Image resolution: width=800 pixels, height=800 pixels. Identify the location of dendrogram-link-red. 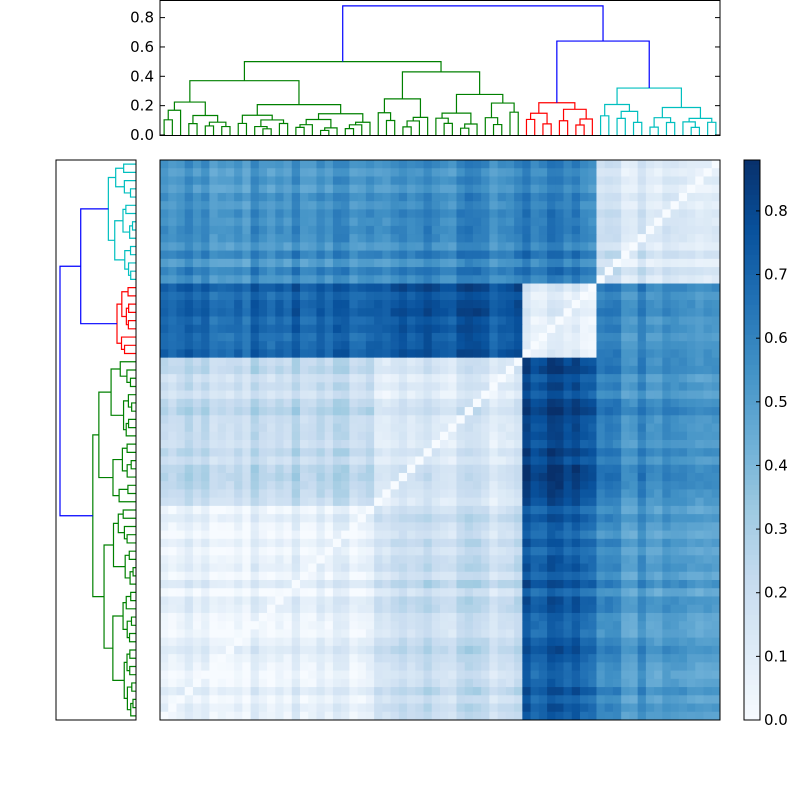
(530, 126).